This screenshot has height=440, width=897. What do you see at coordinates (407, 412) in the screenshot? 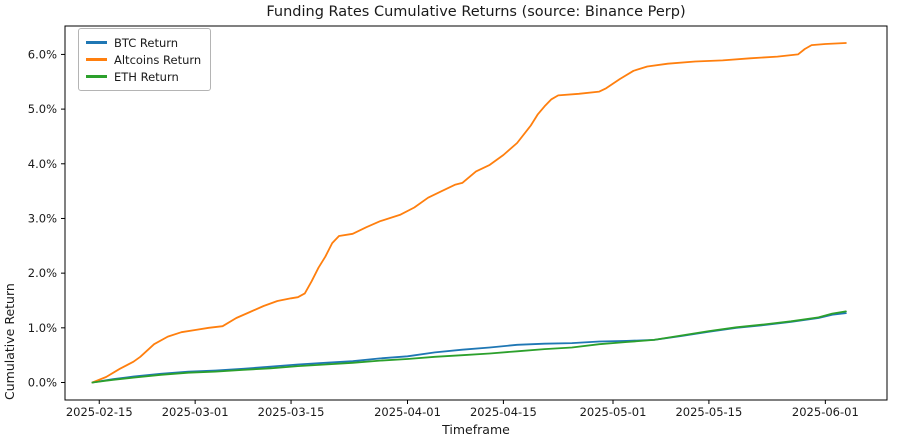
I see `x-tick-label: 2025-04-01` at bounding box center [407, 412].